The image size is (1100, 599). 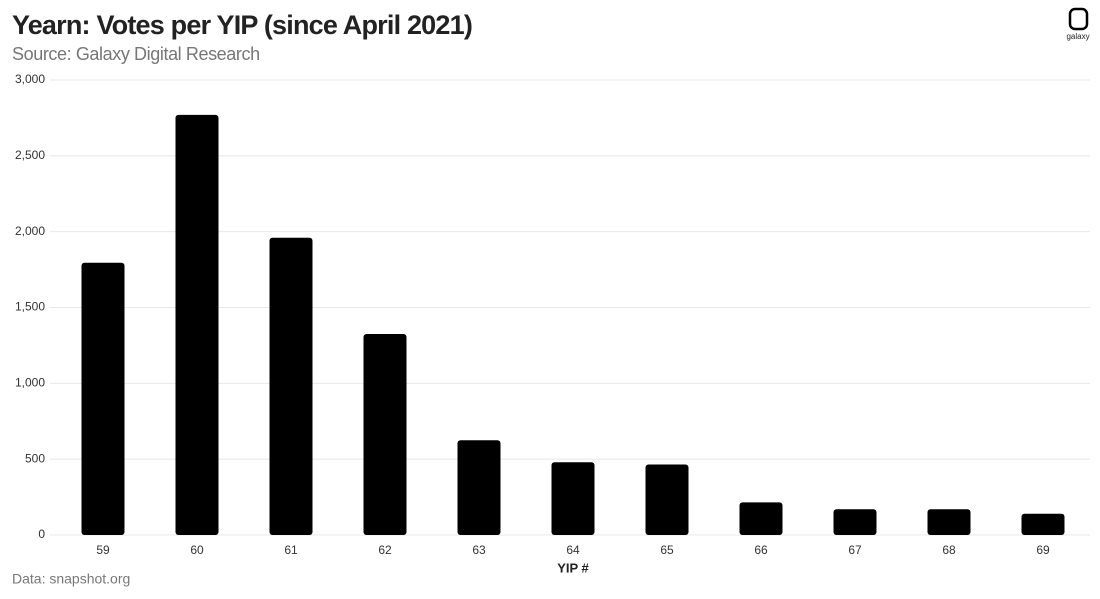 What do you see at coordinates (242, 25) in the screenshot?
I see `chart-title: Yearn: Votes per YIP (since April 2021)` at bounding box center [242, 25].